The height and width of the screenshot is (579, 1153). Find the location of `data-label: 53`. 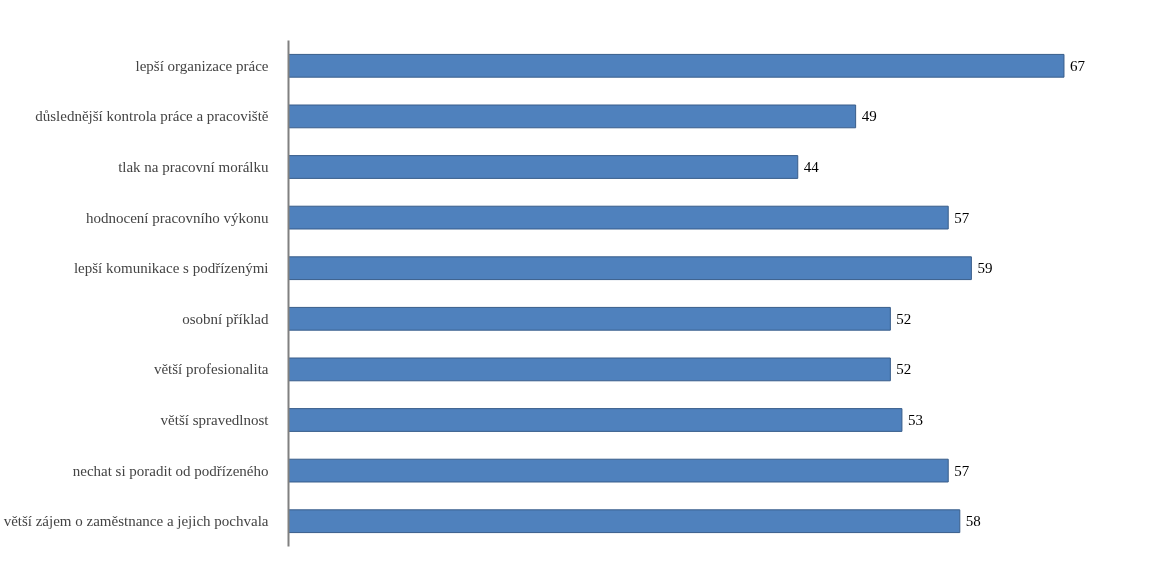

data-label: 53 is located at coordinates (915, 420).